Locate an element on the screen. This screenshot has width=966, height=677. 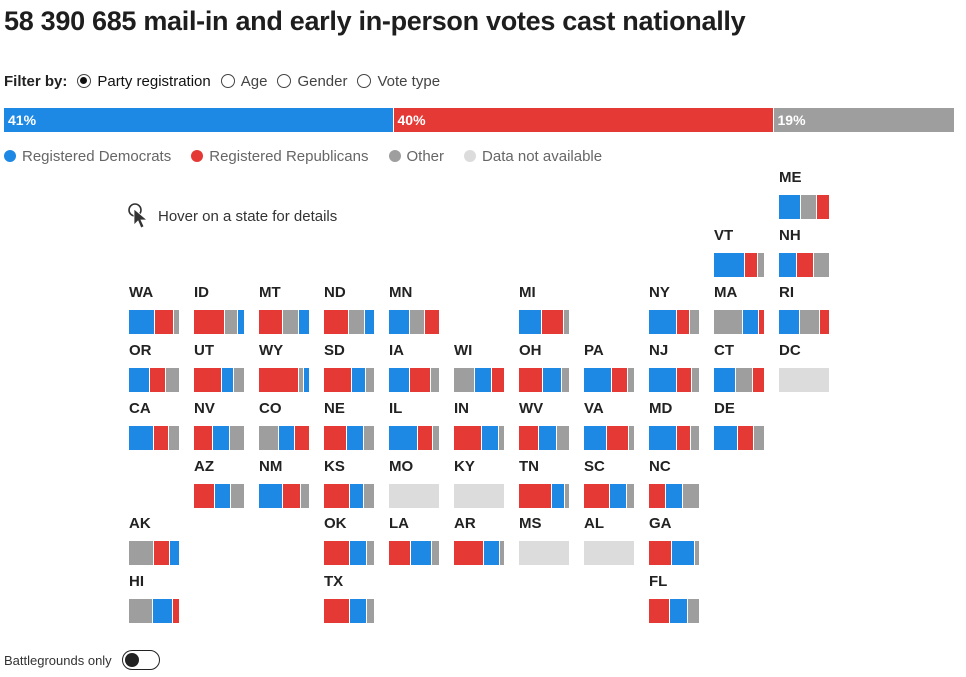
state-tile-ar: AR is located at coordinates (480, 540).